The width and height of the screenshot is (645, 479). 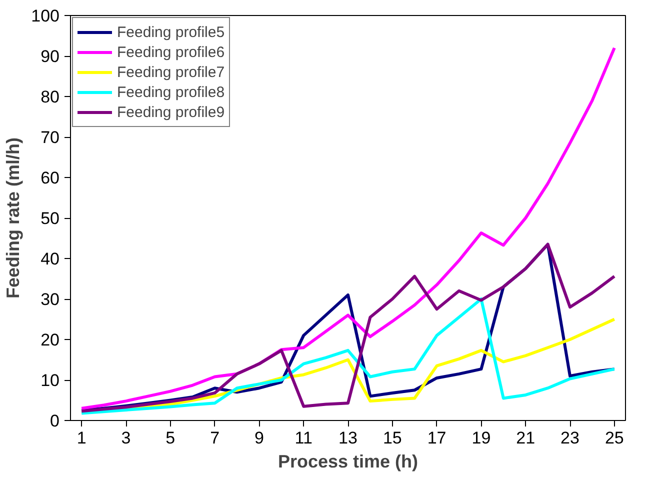 What do you see at coordinates (348, 462) in the screenshot?
I see `x-axis-title: Process time (h)` at bounding box center [348, 462].